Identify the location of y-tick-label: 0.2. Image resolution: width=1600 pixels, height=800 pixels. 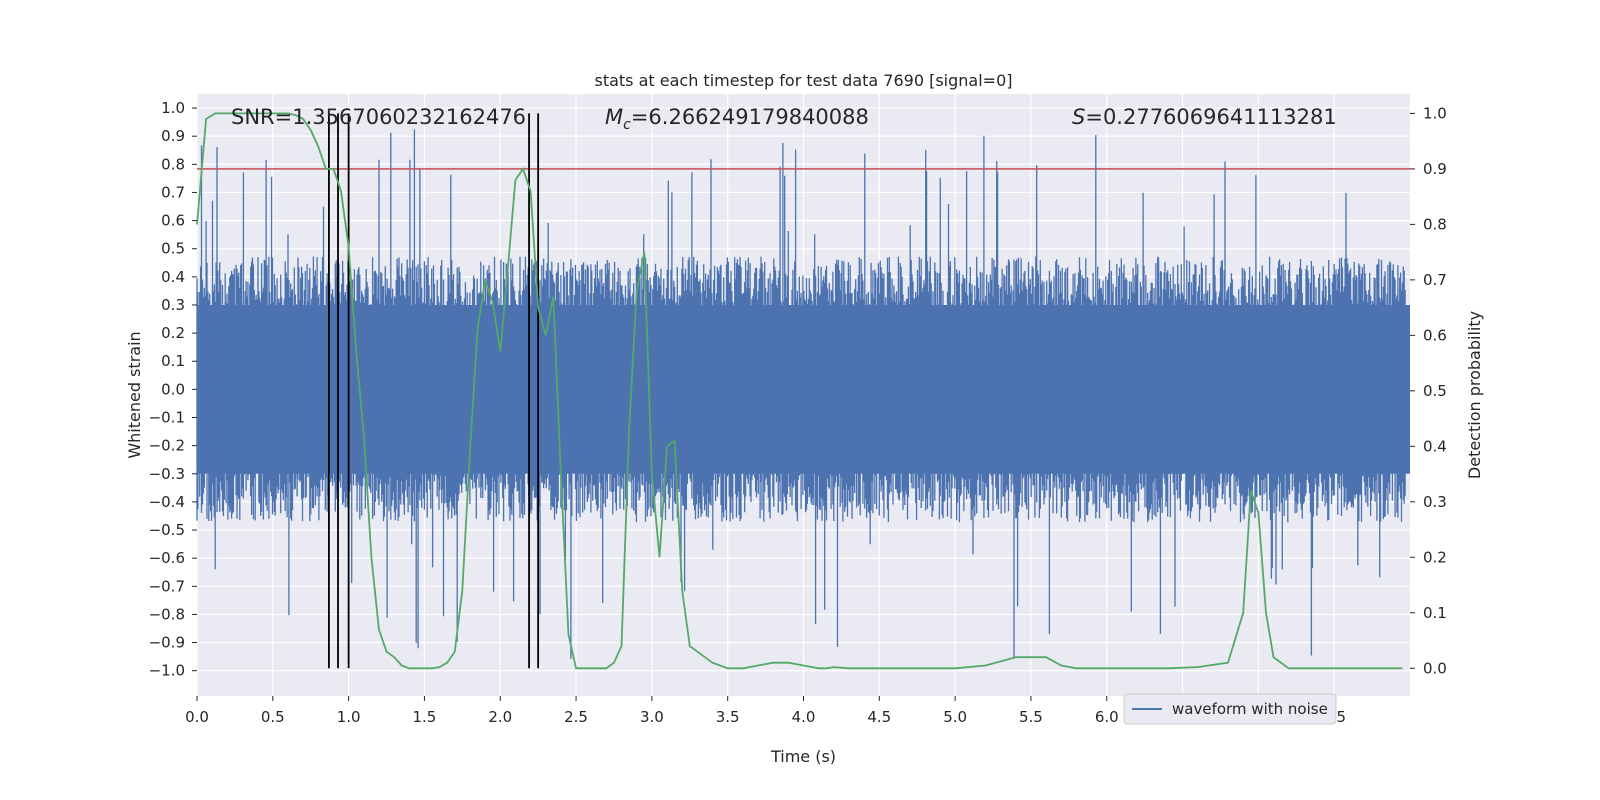
(173, 333).